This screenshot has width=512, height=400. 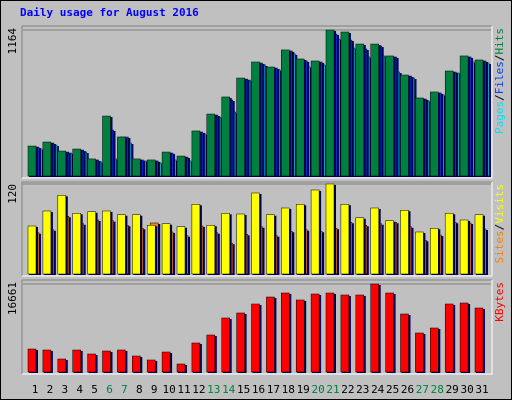 I want to click on x-tick-label: 17, so click(x=273, y=389).